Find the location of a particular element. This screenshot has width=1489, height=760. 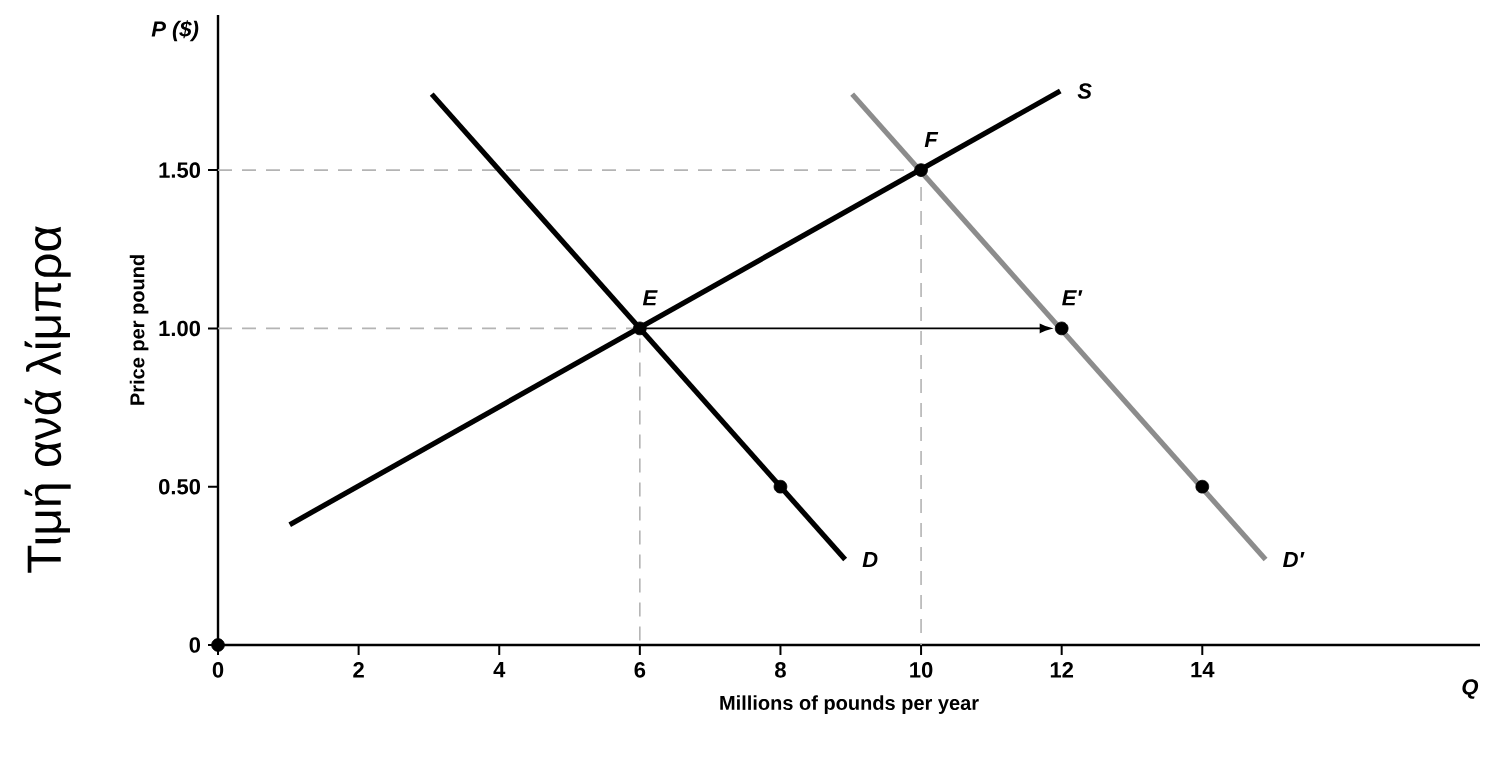

x-tick-label: 6 is located at coordinates (640, 670).